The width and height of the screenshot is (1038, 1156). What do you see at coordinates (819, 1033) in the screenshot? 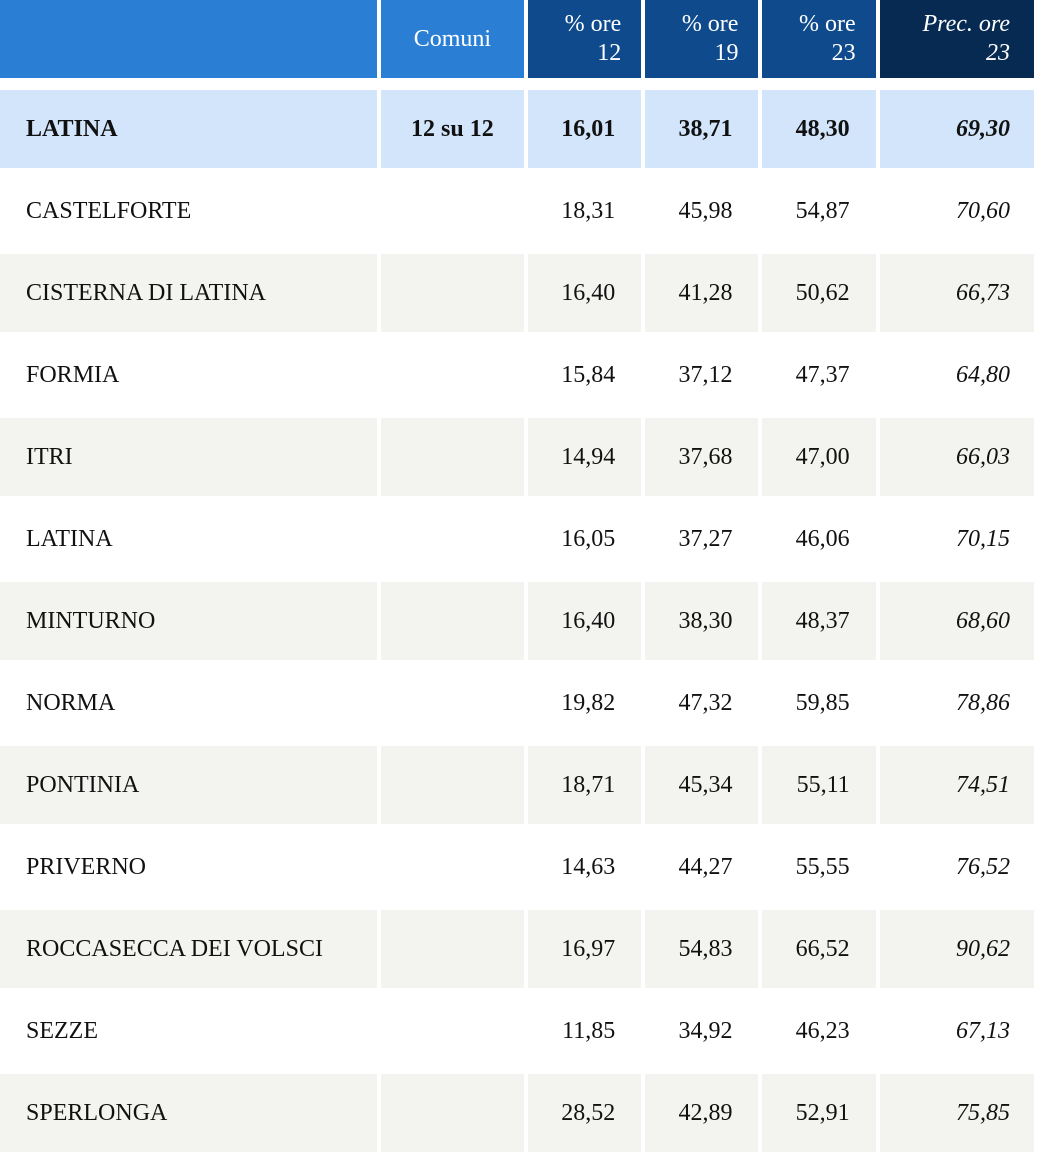
I see `percent-23: 46,23` at bounding box center [819, 1033].